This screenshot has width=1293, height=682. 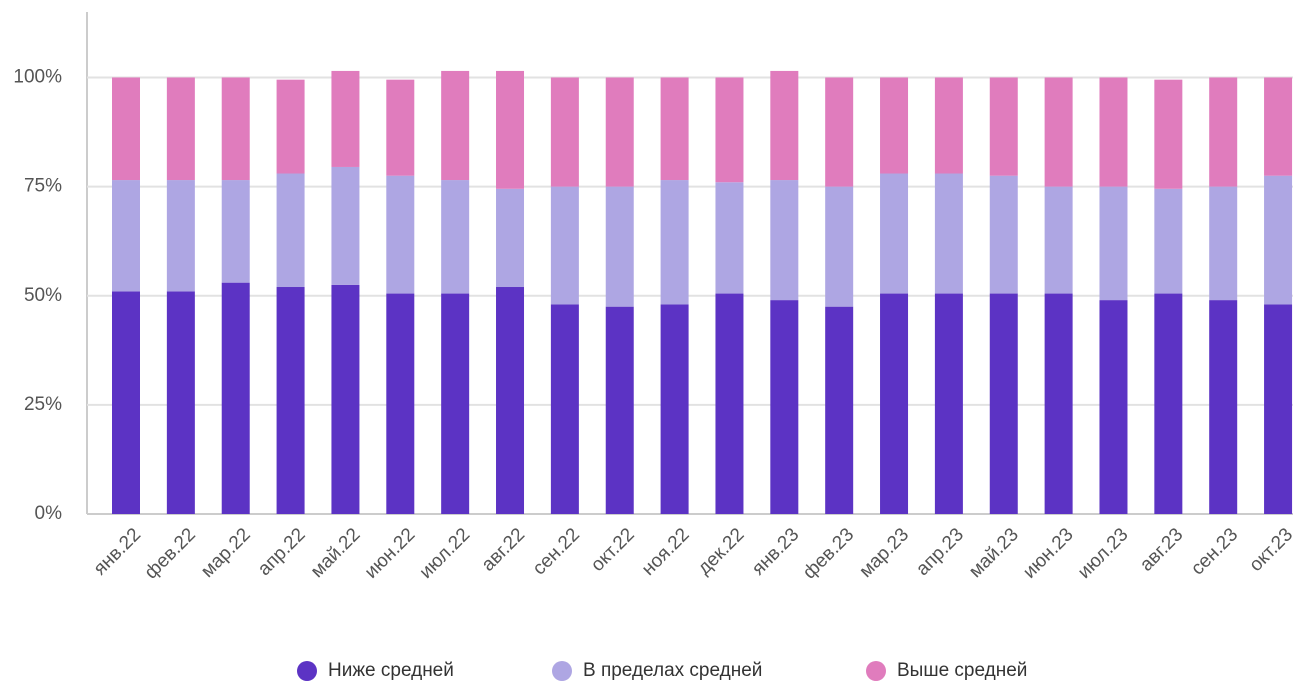 What do you see at coordinates (1214, 551) in the screenshot?
I see `x-tick-label: сен.23` at bounding box center [1214, 551].